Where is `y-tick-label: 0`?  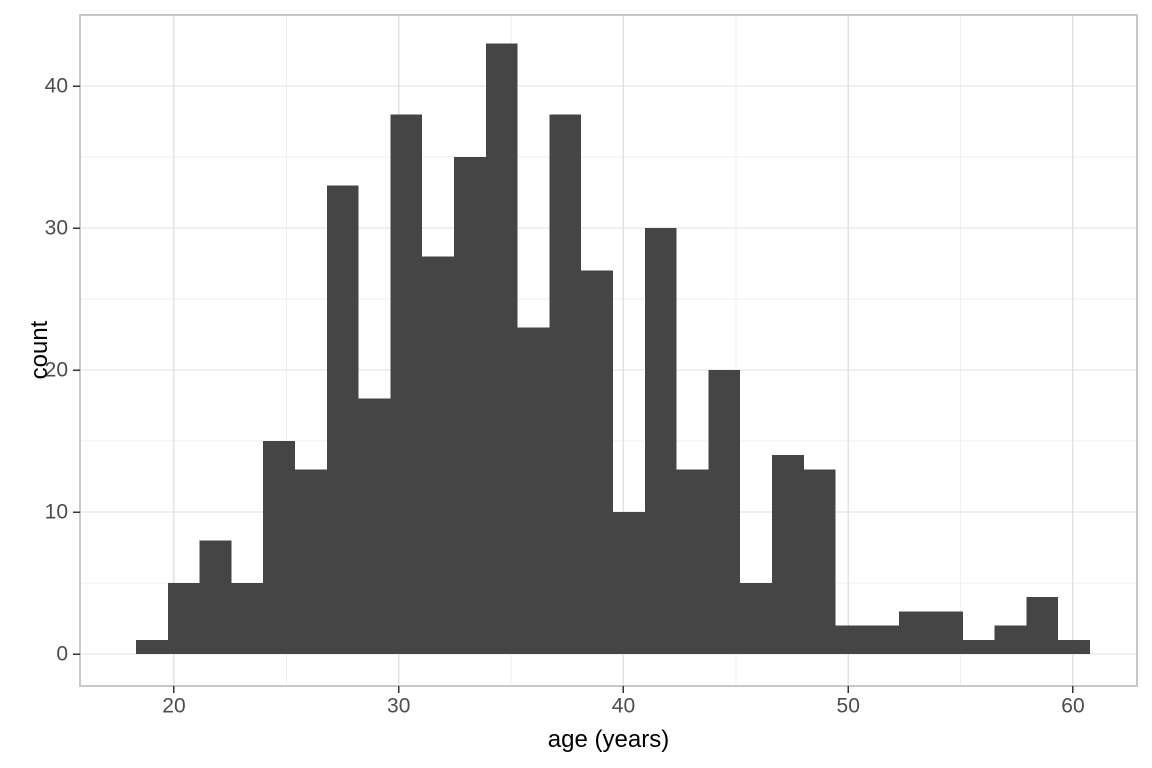
y-tick-label: 0 is located at coordinates (62, 654).